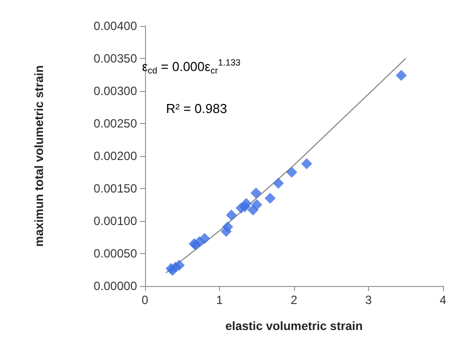 This screenshot has width=474, height=362. What do you see at coordinates (294, 326) in the screenshot?
I see `x-axis-title: elastic volumetric strain` at bounding box center [294, 326].